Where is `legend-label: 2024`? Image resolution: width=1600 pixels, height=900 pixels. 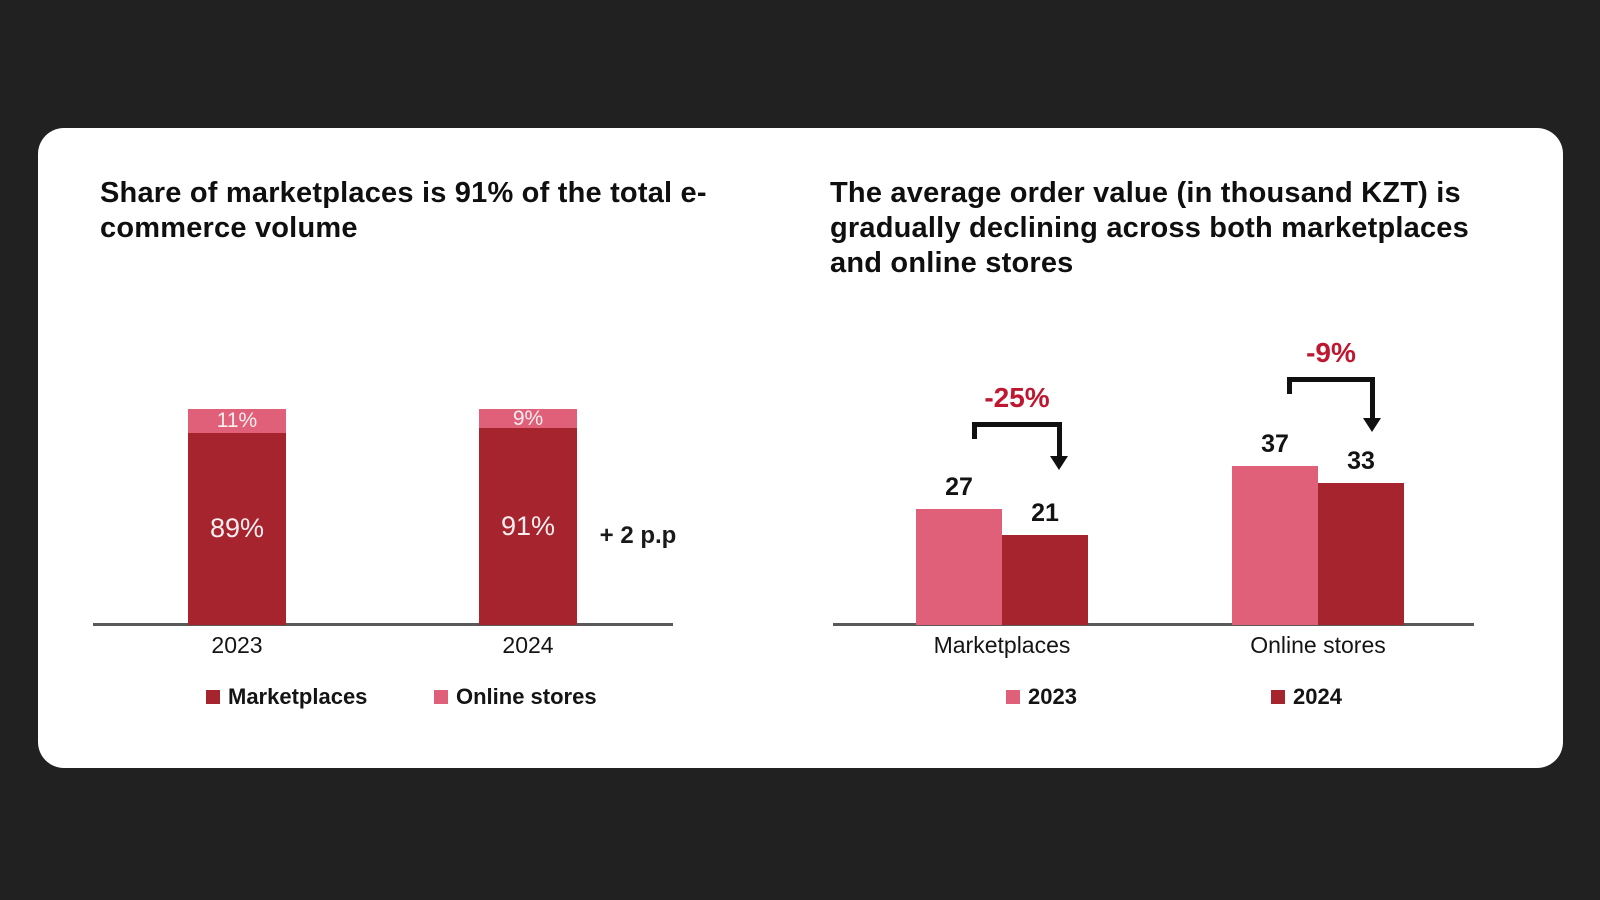 legend-label: 2024 is located at coordinates (1317, 696).